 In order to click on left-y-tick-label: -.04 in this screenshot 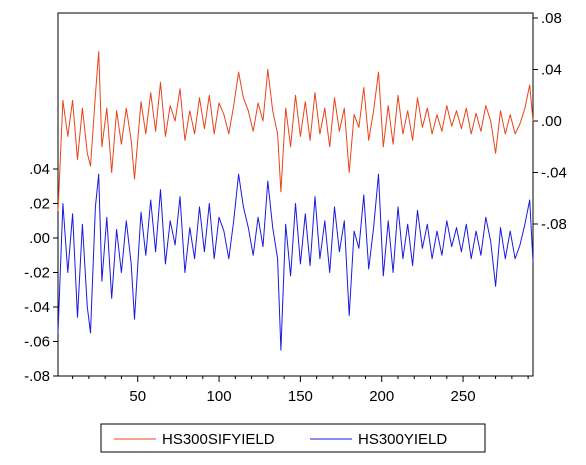, I will do `click(37, 307)`.